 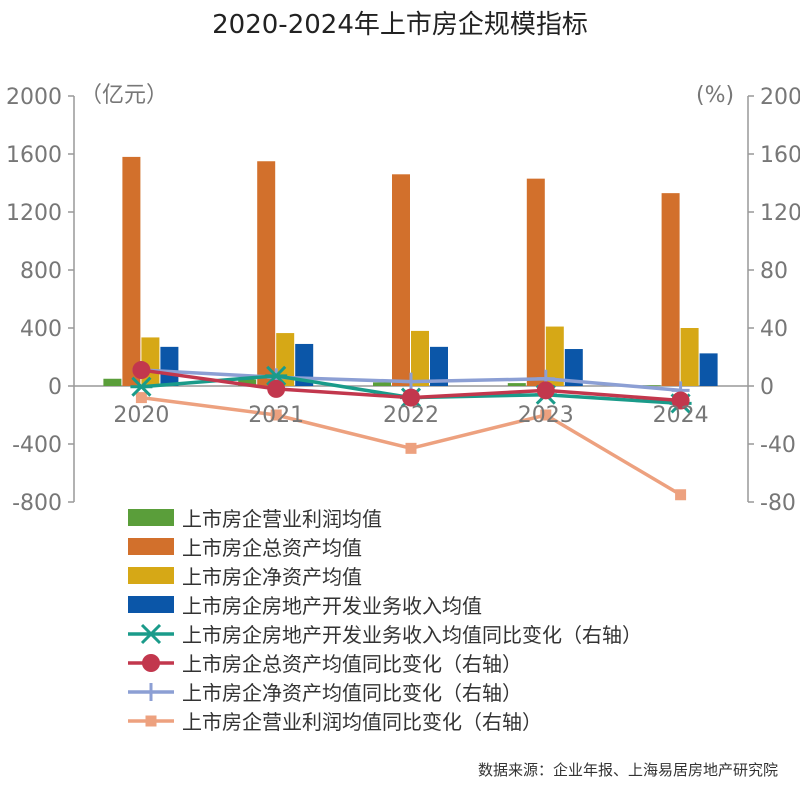 What do you see at coordinates (37, 503) in the screenshot?
I see `left-tick-label: -800` at bounding box center [37, 503].